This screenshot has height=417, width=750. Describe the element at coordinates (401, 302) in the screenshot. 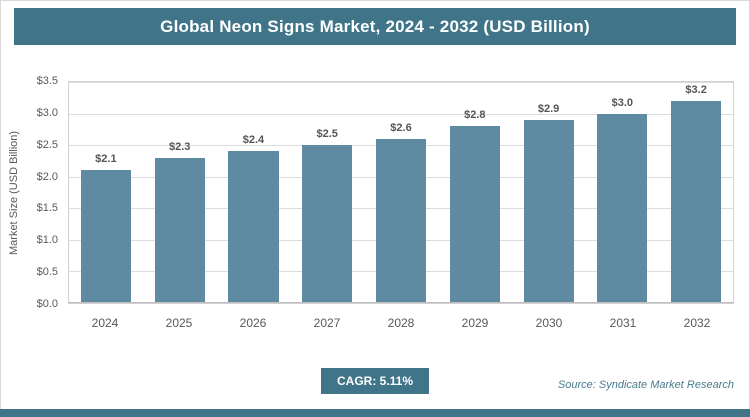

I see `x-axis-line` at that location.